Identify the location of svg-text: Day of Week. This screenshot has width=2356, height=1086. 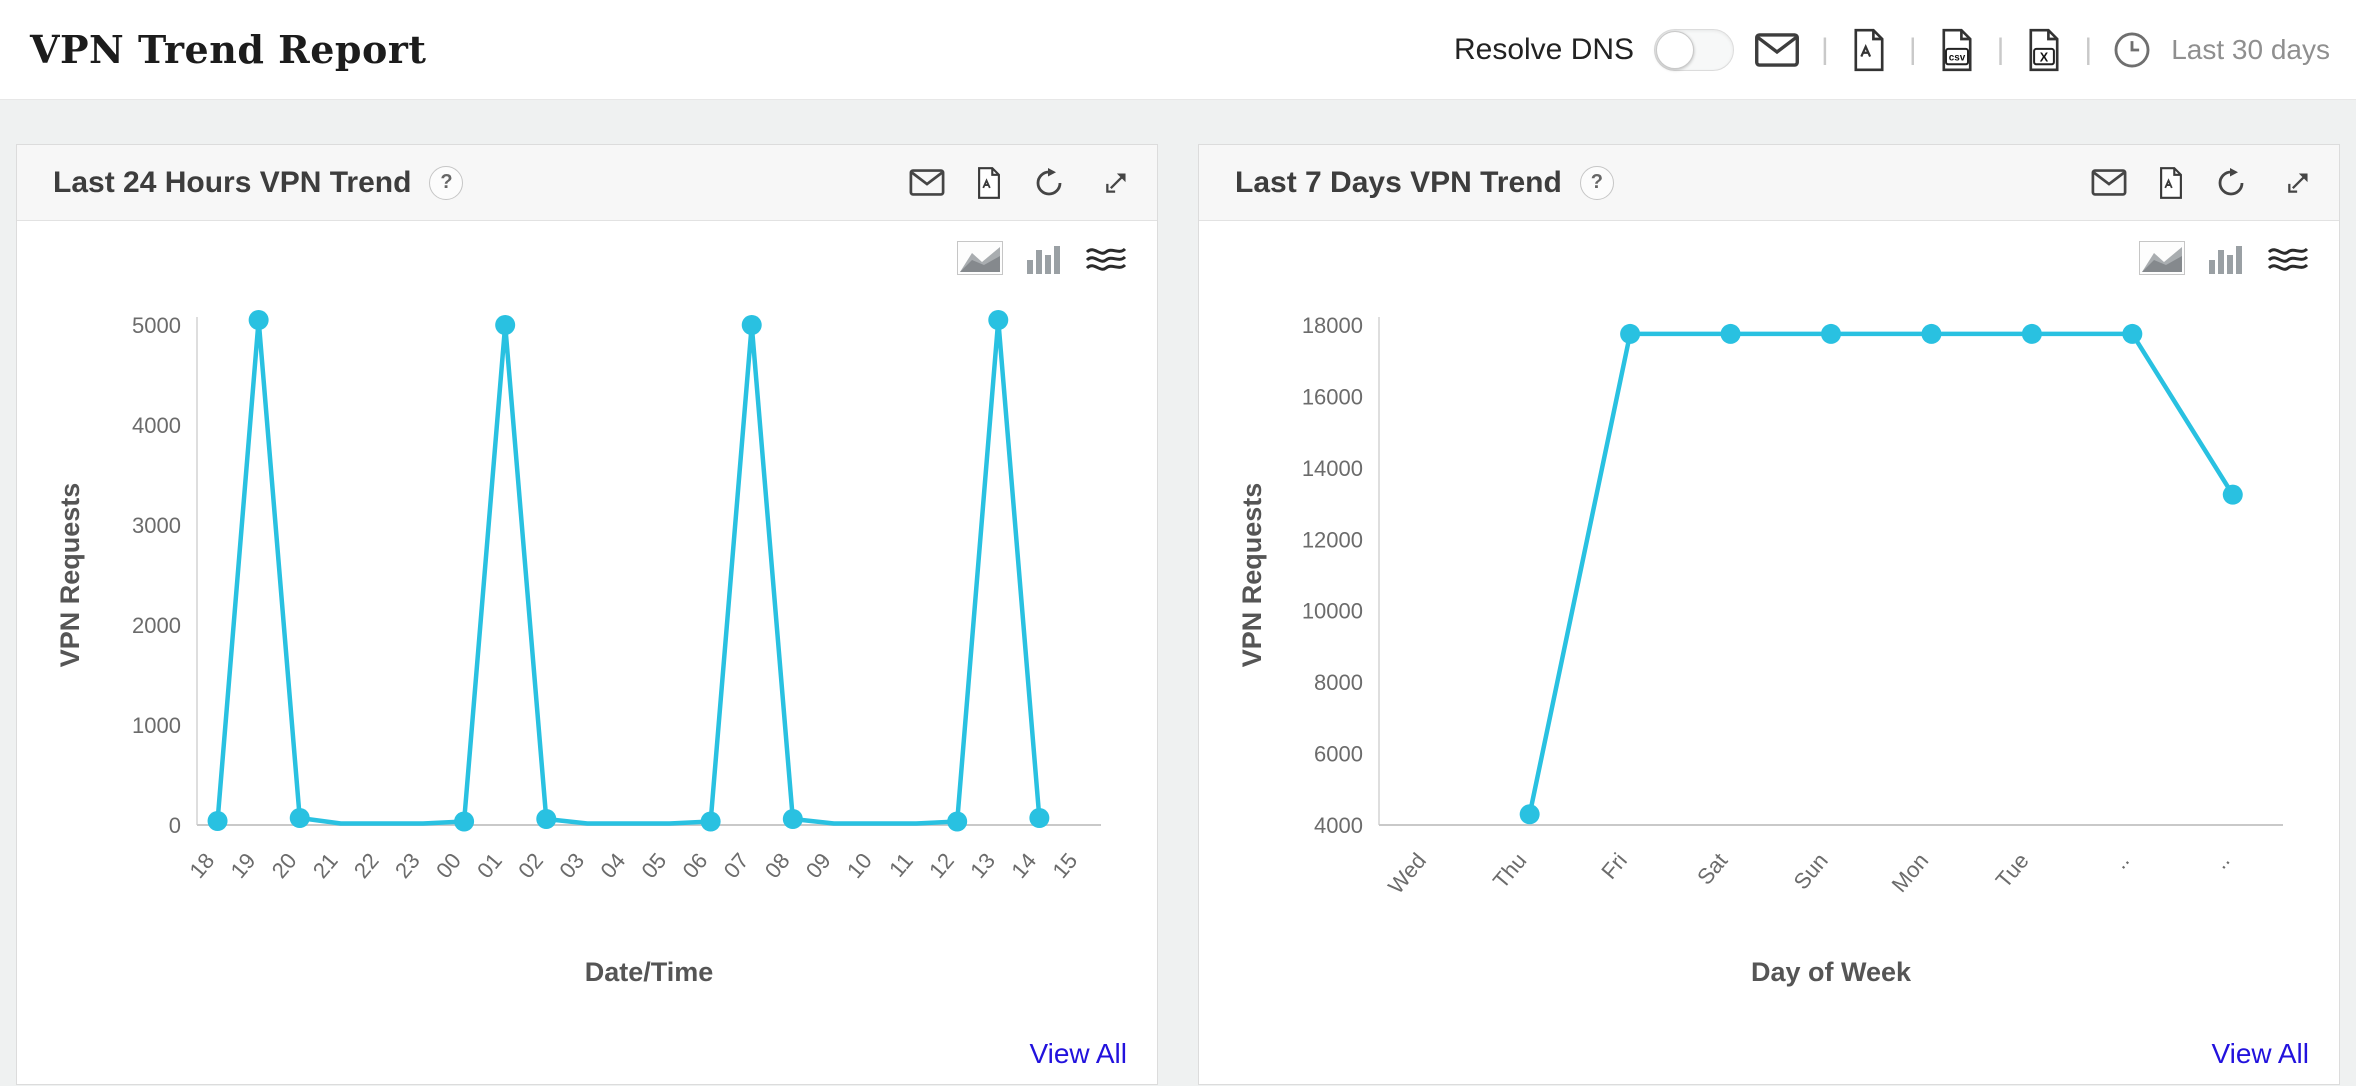
(1831, 972).